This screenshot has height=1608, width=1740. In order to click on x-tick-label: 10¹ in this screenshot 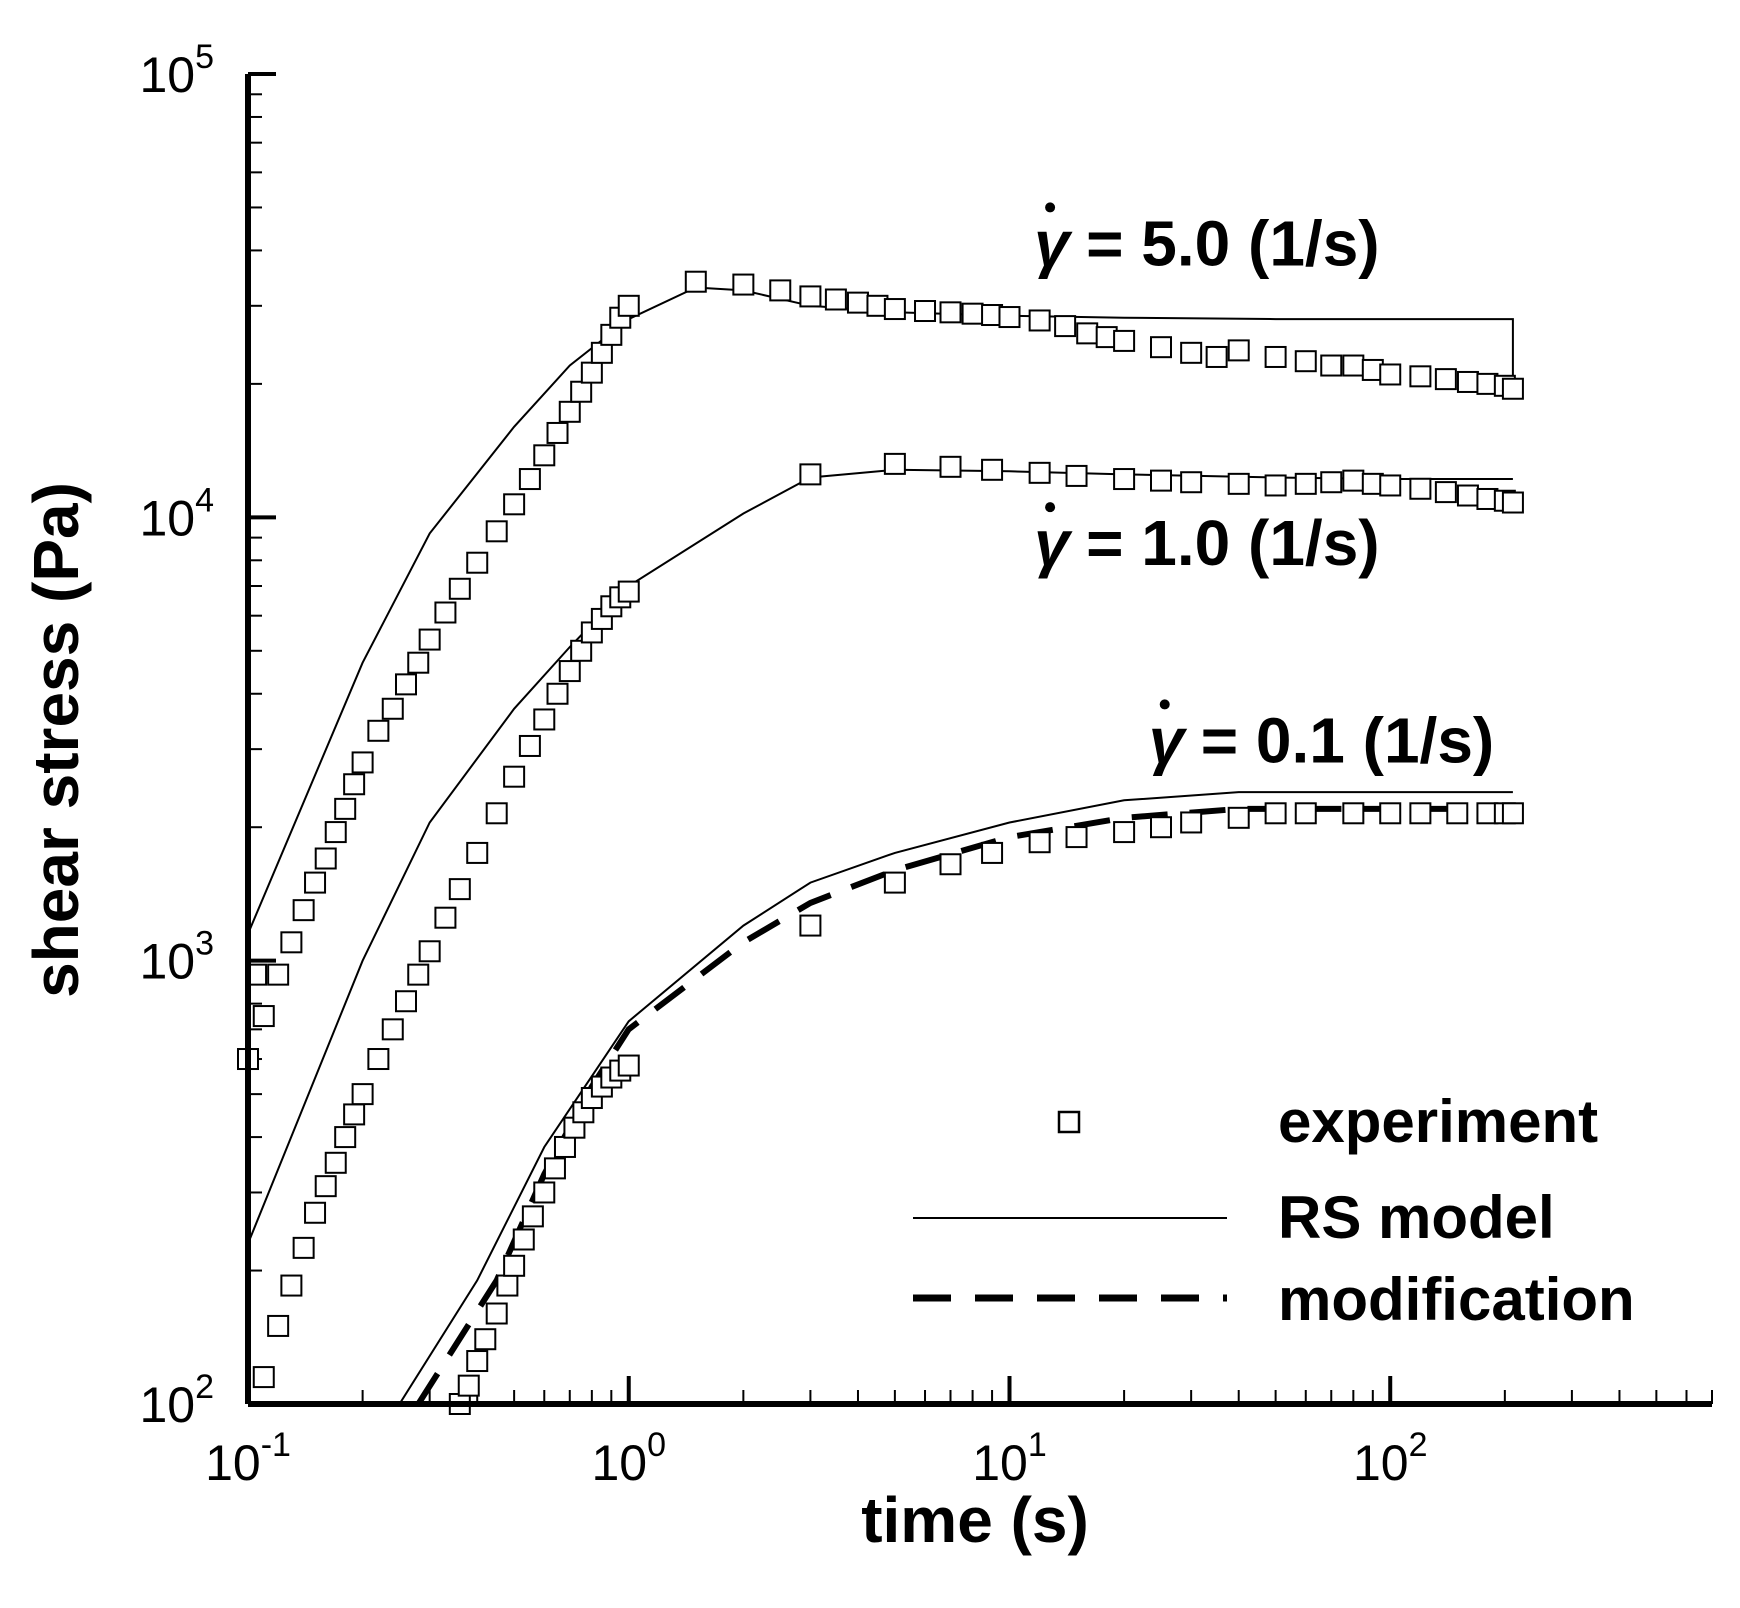, I will do `click(1009, 1458)`.